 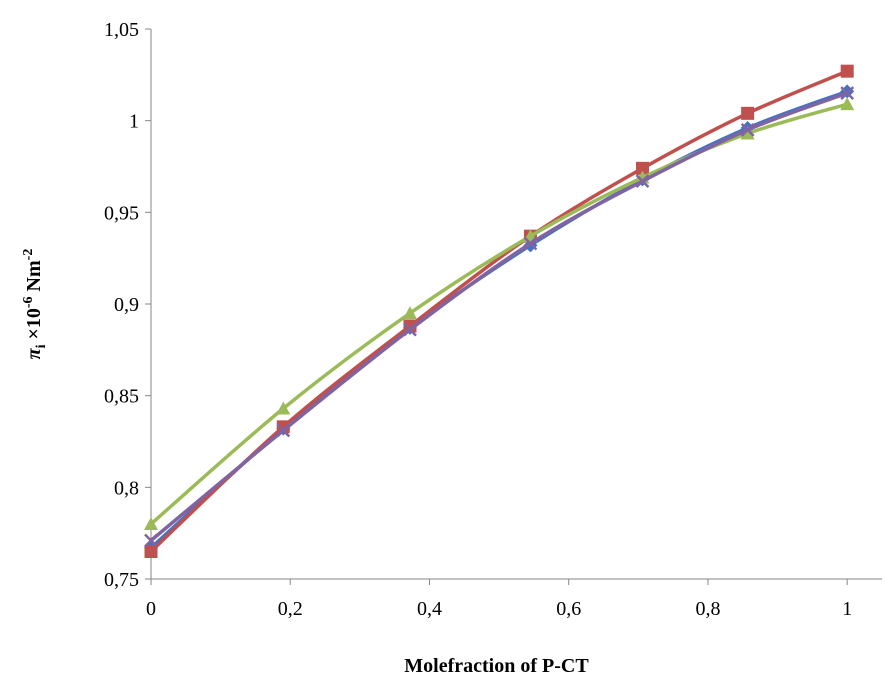 I want to click on x-tick-label: 0,8, so click(x=707, y=609).